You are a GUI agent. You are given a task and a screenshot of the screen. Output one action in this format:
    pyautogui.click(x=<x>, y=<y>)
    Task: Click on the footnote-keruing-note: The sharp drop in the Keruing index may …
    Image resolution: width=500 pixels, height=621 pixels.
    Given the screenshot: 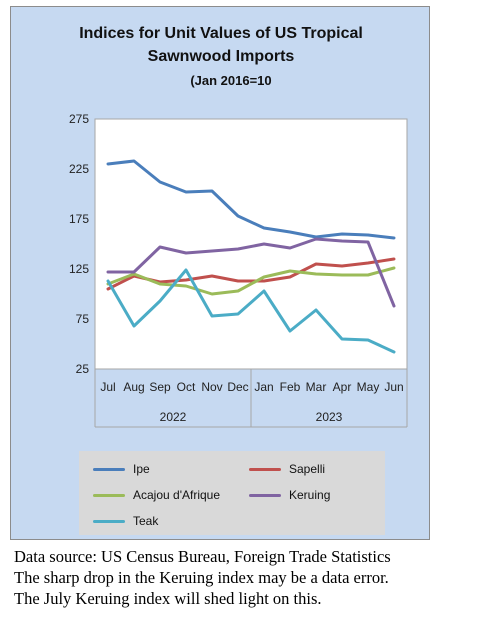 What is the action you would take?
    pyautogui.click(x=201, y=577)
    